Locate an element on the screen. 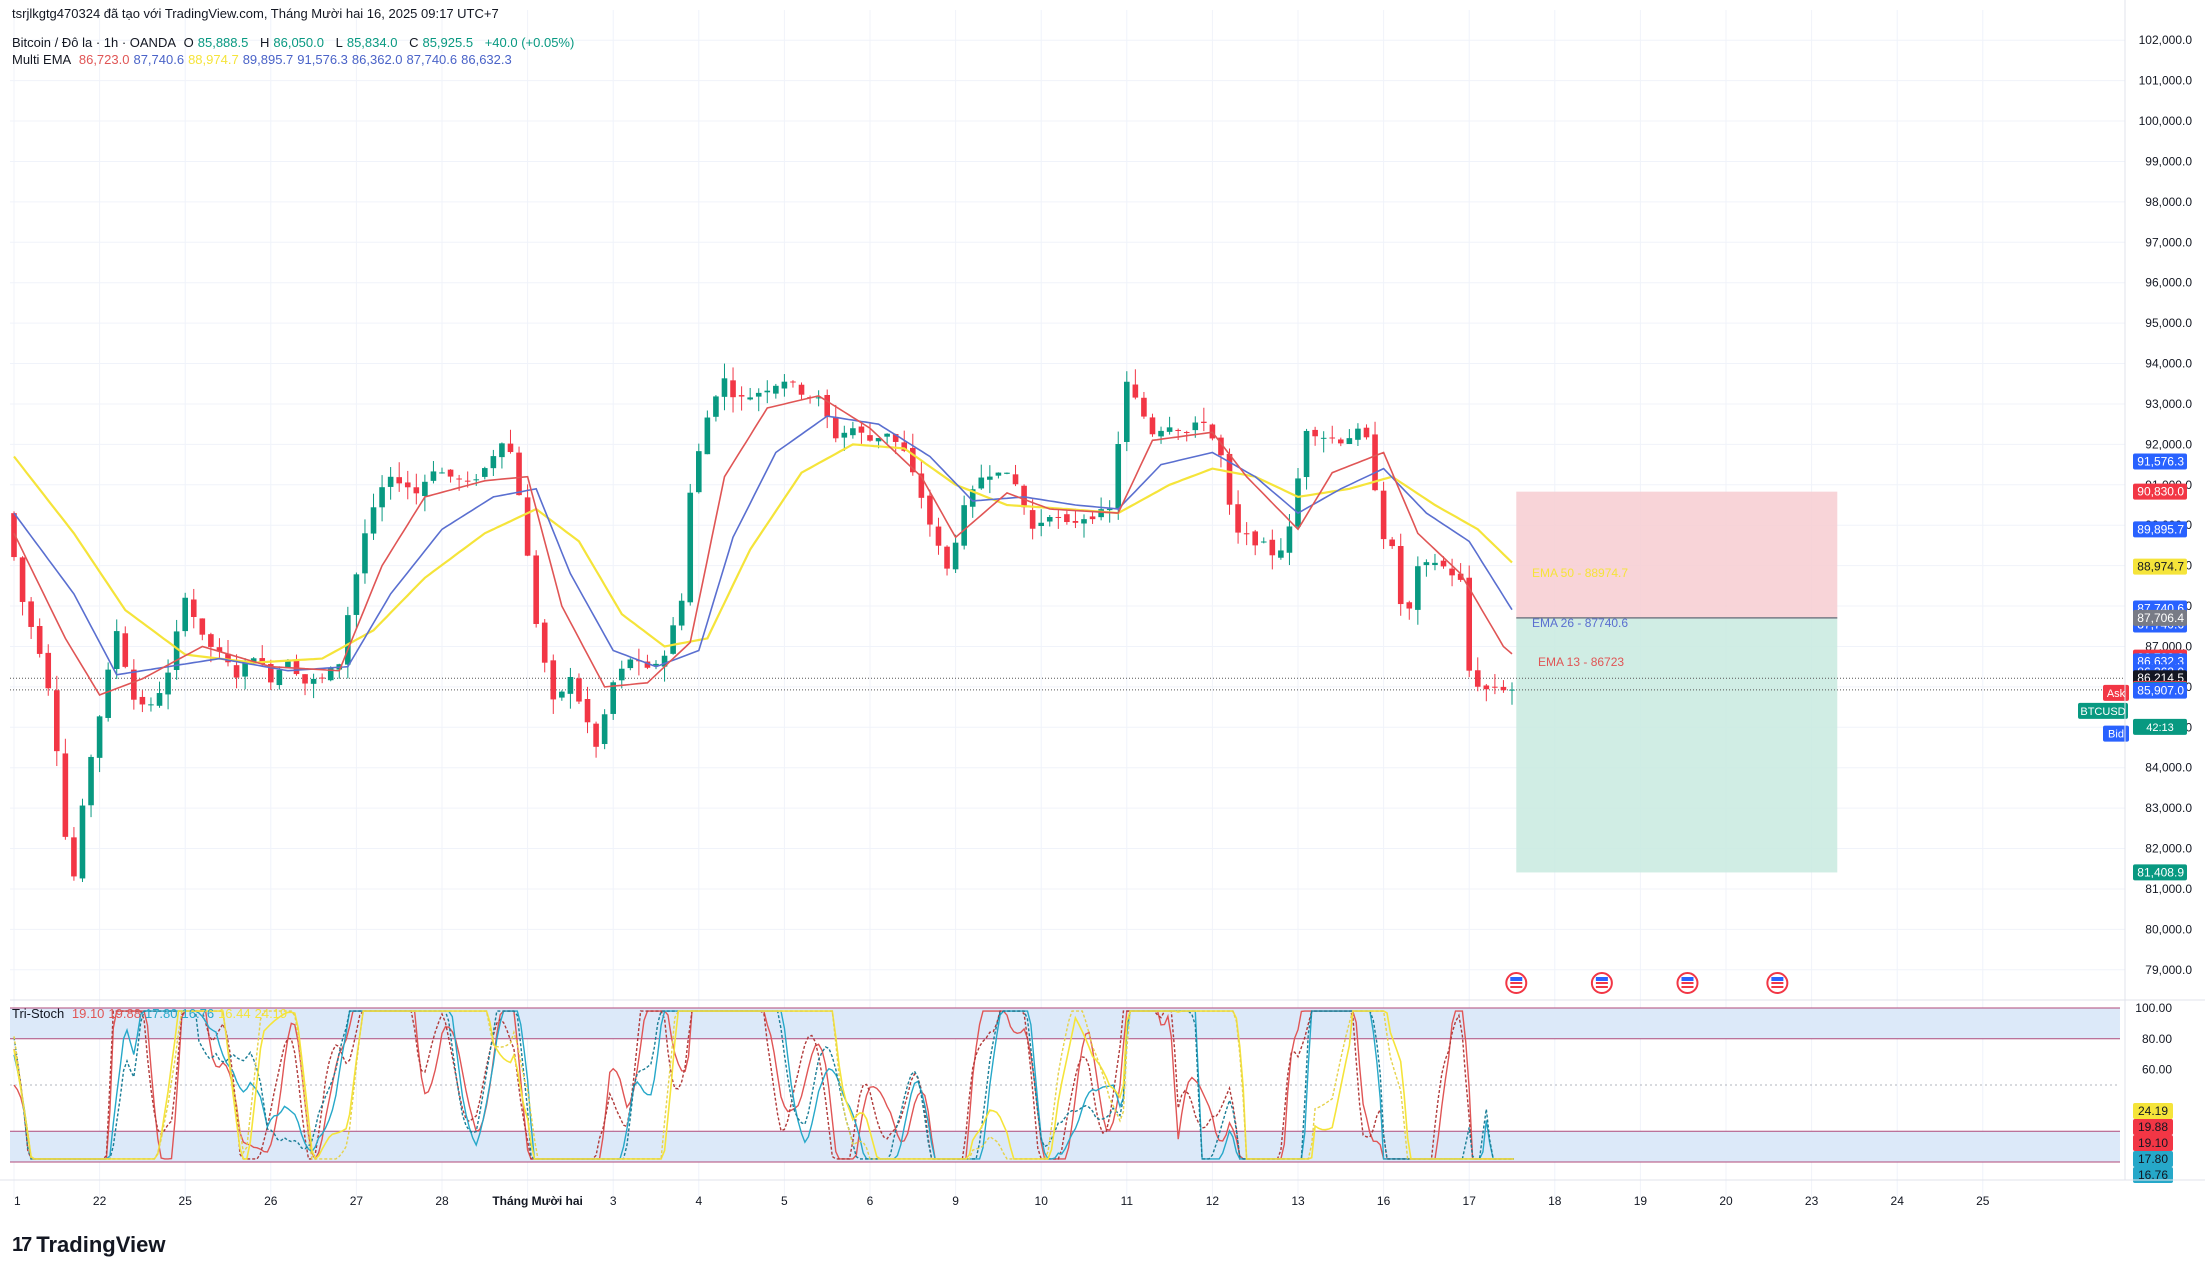 The image size is (2205, 1272). tri-stoch-legend: Tri-Stoch 19.10 19.88 17.80 16.76 16.44 24.19 is located at coordinates (151, 1013).